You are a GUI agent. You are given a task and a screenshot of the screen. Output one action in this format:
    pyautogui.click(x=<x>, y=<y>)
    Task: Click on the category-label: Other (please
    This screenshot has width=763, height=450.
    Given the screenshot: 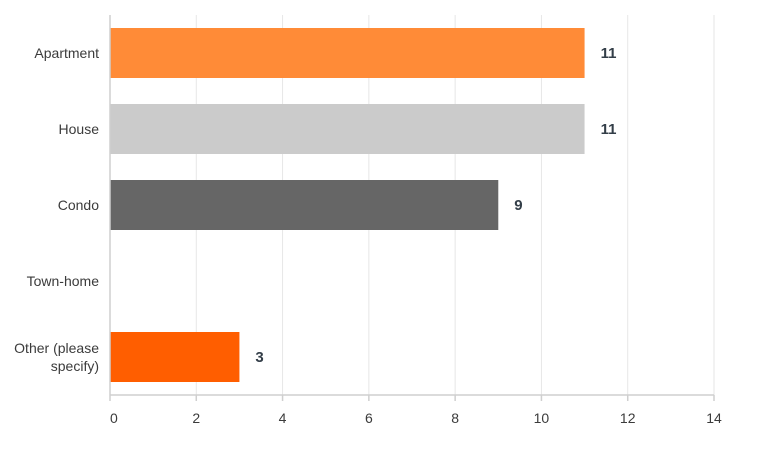 What is the action you would take?
    pyautogui.click(x=56, y=348)
    